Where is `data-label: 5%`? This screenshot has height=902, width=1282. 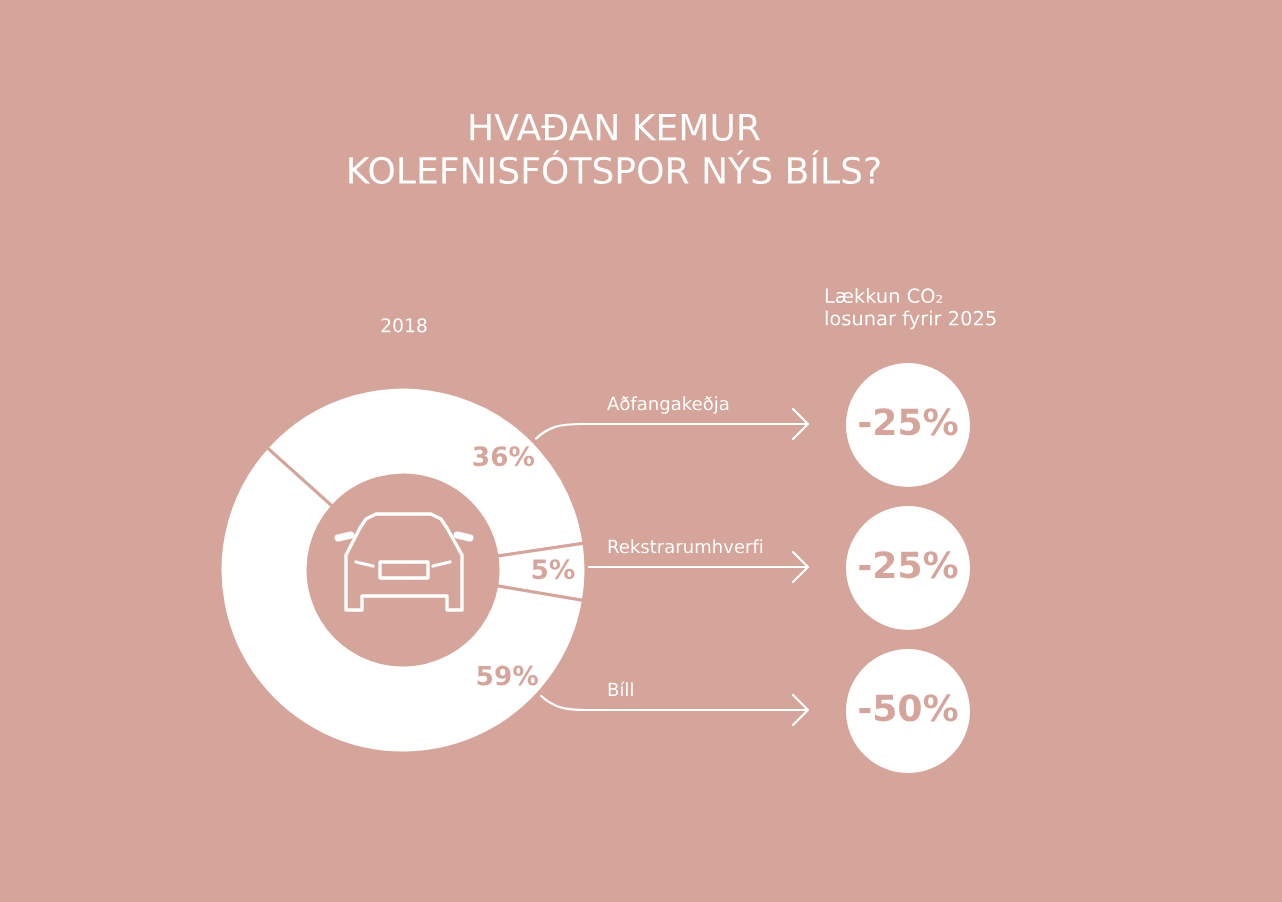 data-label: 5% is located at coordinates (553, 569).